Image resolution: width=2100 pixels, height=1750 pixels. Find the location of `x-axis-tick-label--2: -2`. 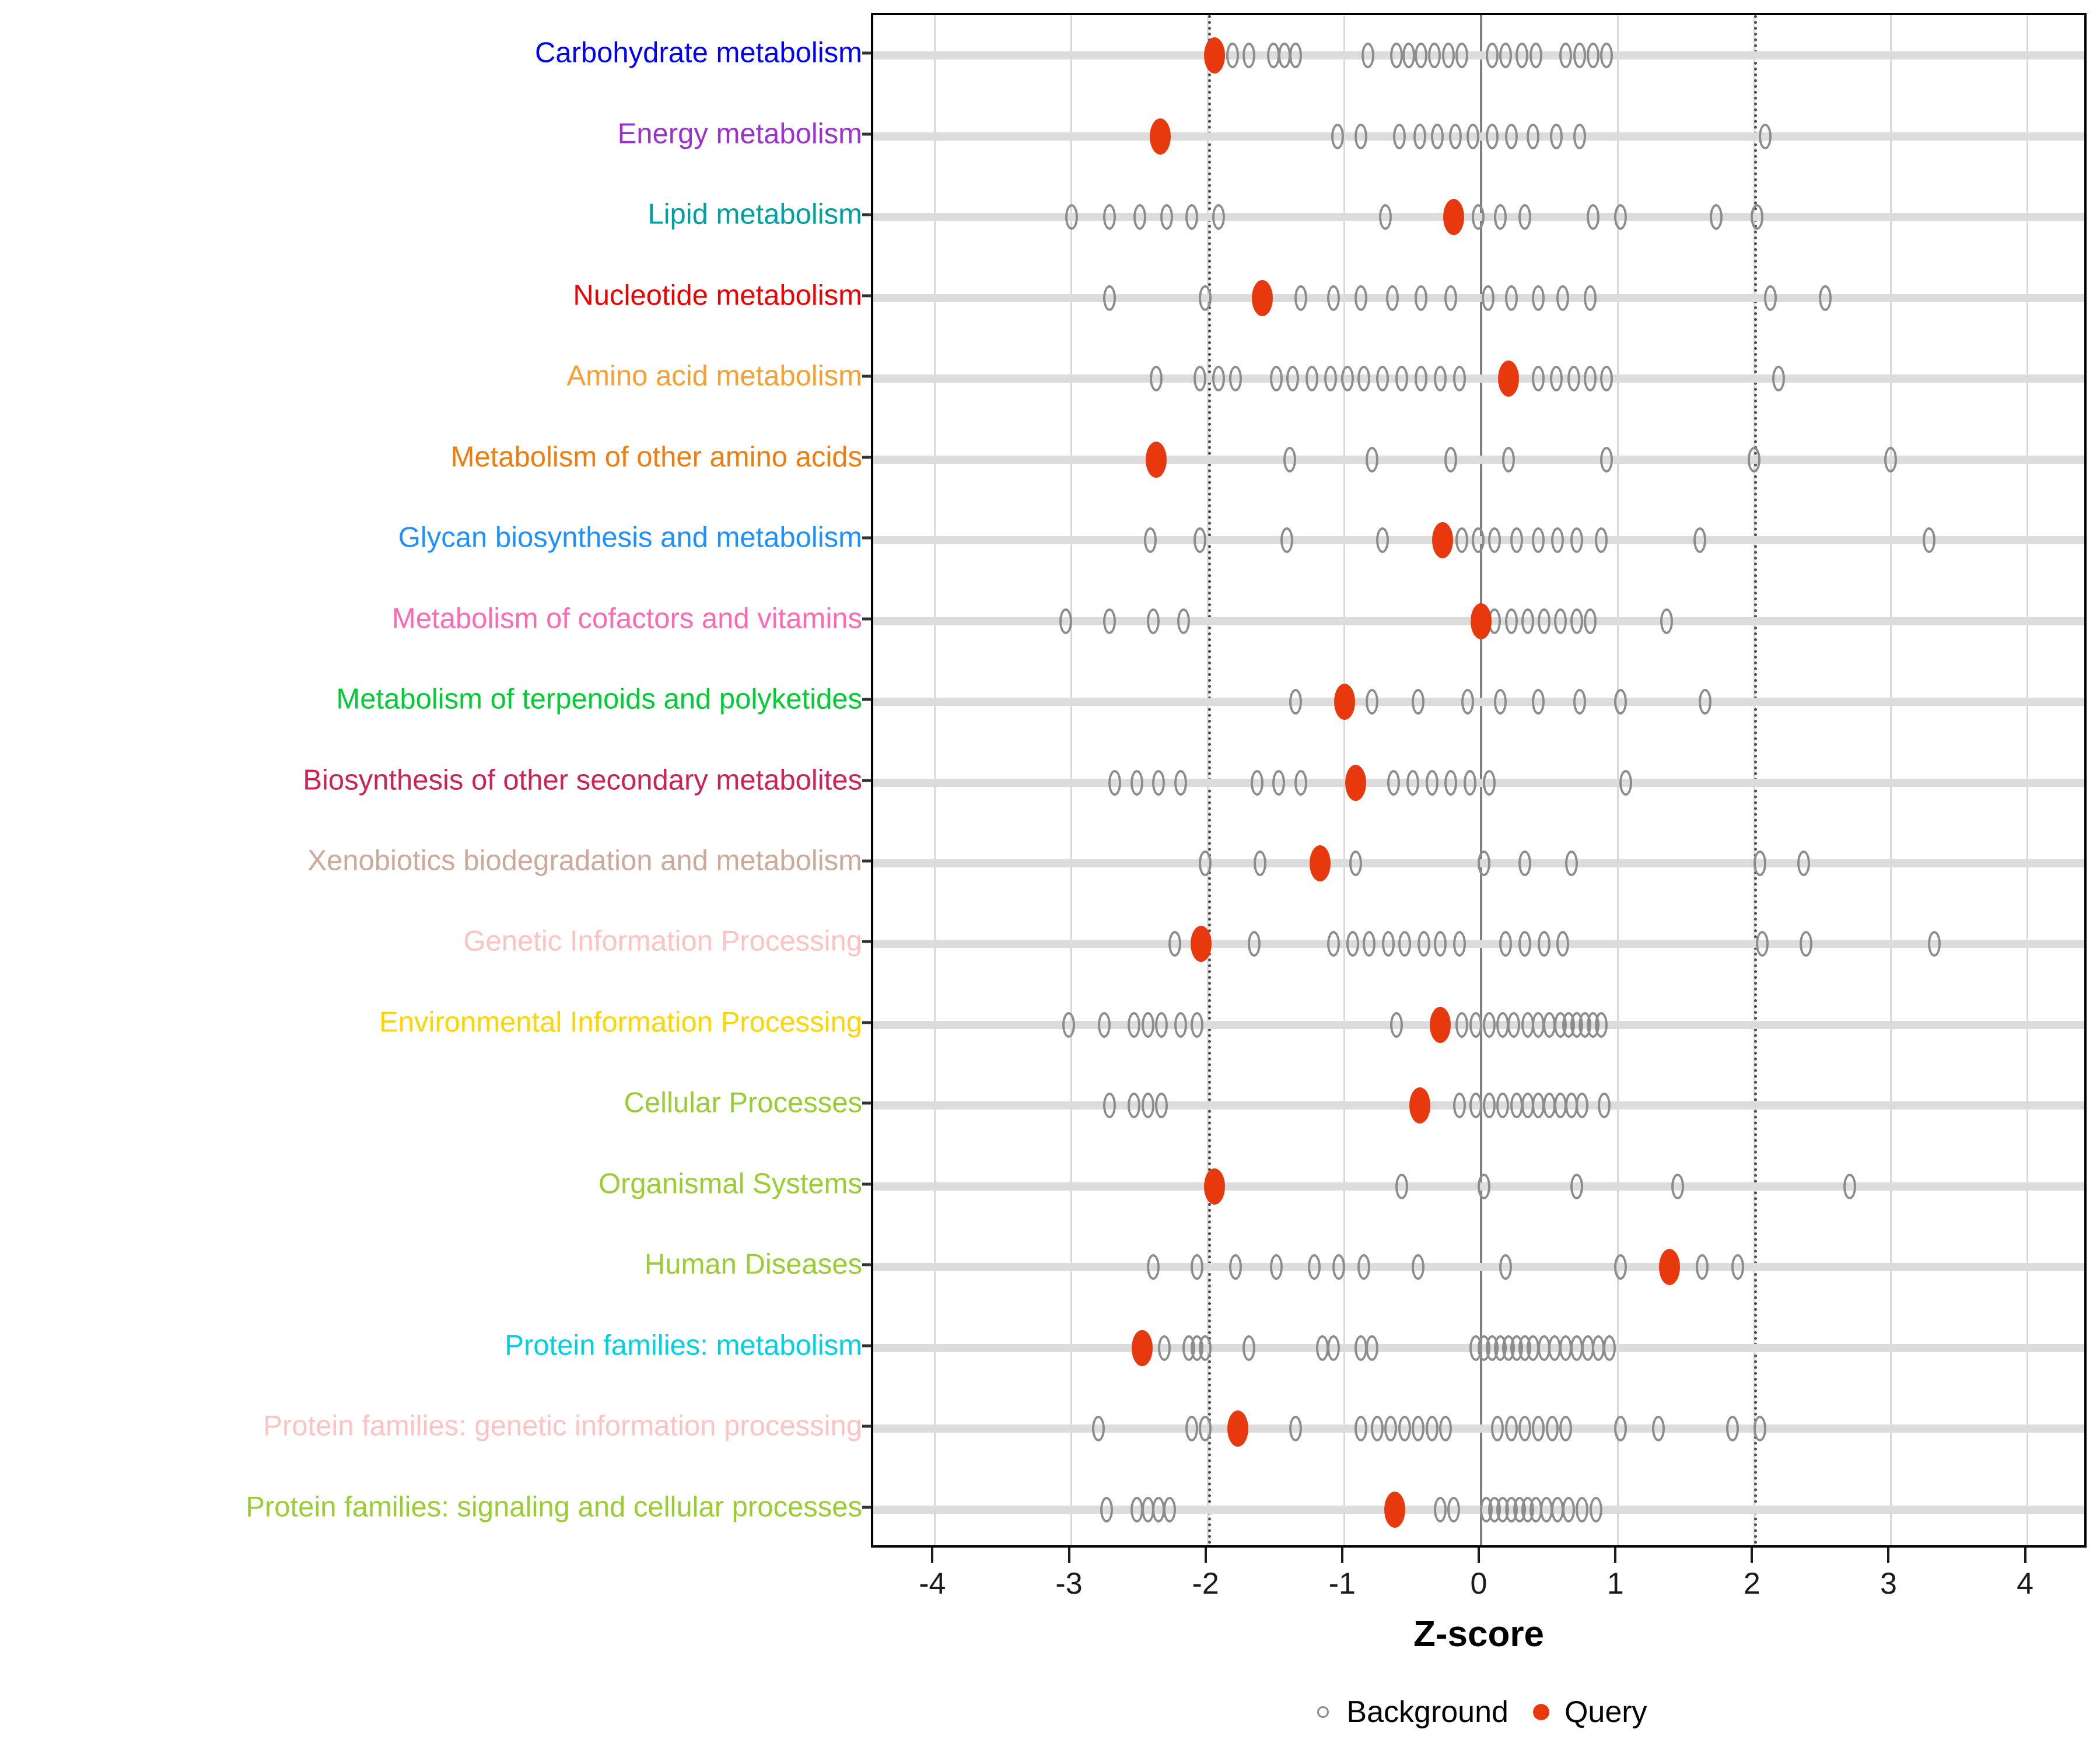

x-axis-tick-label--2: -2 is located at coordinates (1205, 1584).